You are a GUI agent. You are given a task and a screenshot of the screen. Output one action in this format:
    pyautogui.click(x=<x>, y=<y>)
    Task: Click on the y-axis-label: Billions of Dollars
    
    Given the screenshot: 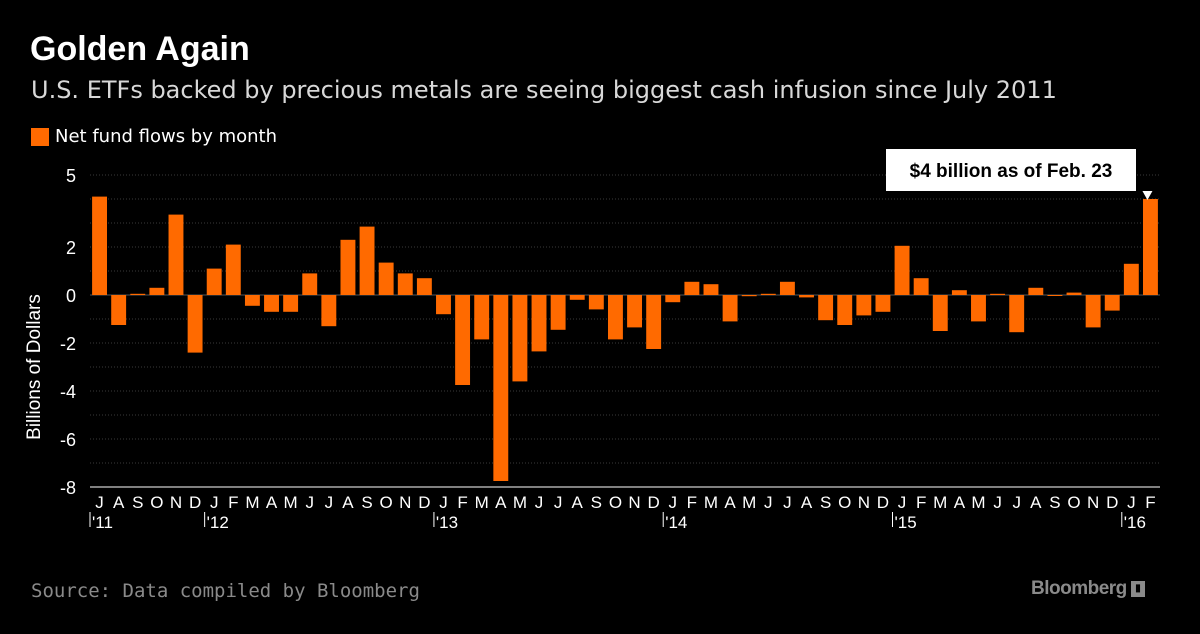 What is the action you would take?
    pyautogui.click(x=34, y=367)
    